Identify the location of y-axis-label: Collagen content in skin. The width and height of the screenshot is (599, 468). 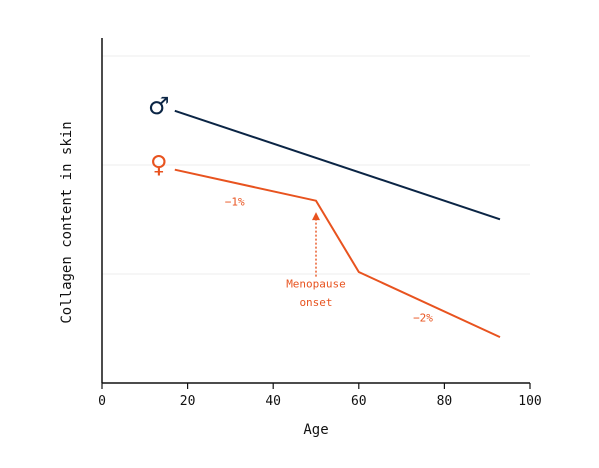
(67, 222).